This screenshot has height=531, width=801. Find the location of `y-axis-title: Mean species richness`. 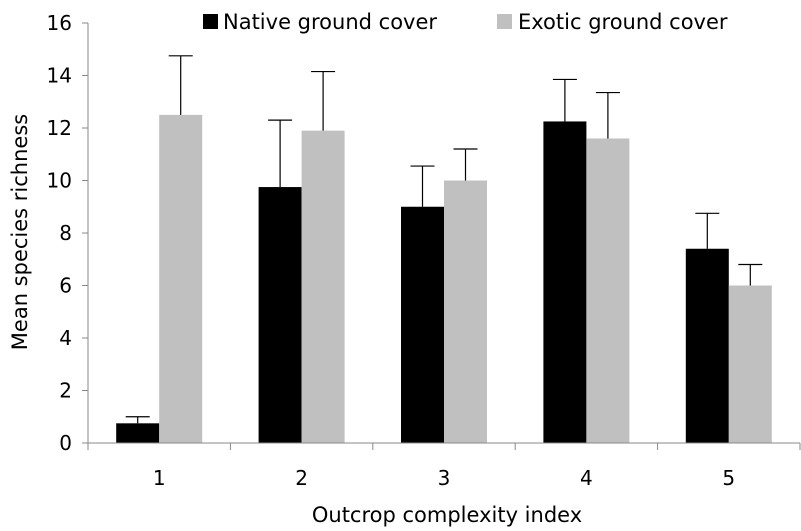

y-axis-title: Mean species richness is located at coordinates (20, 232).